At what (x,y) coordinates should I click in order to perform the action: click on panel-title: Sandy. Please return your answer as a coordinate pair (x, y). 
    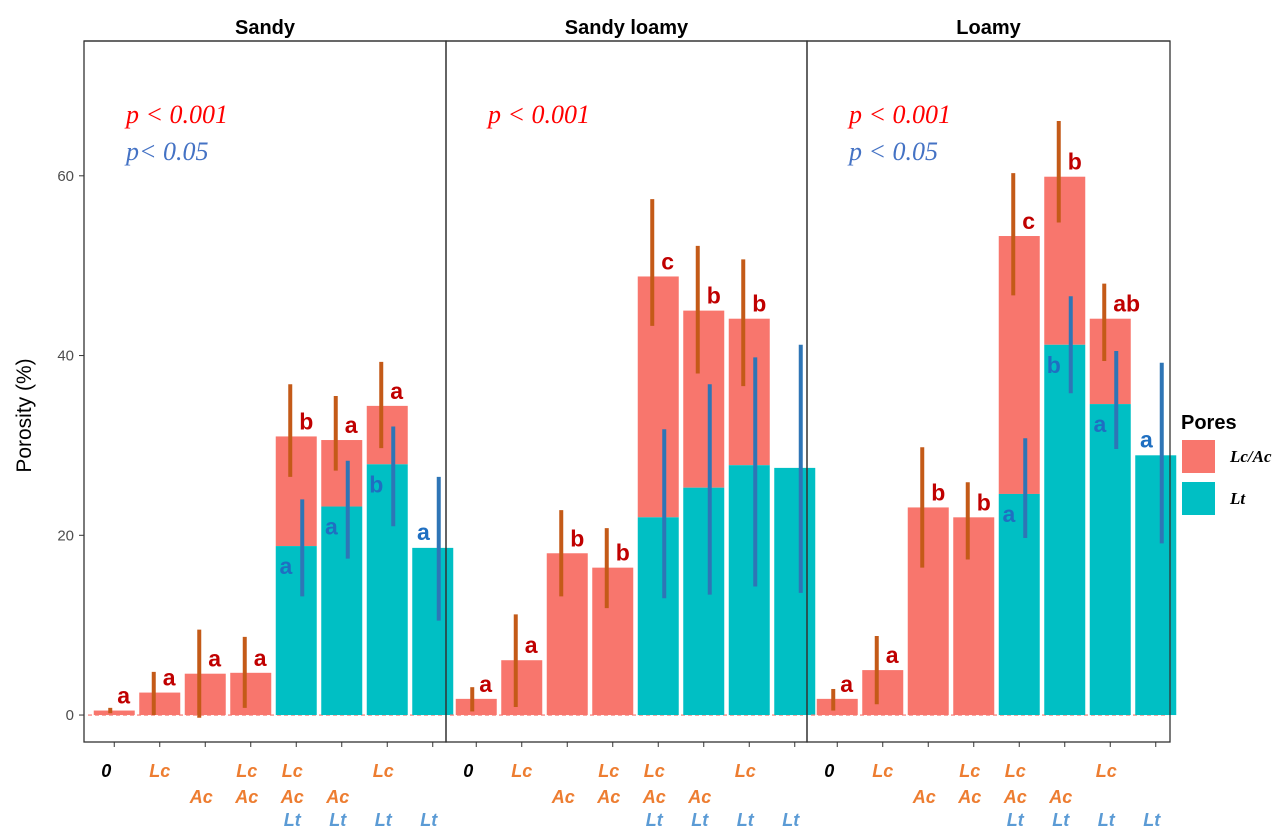
    Looking at the image, I should click on (265, 28).